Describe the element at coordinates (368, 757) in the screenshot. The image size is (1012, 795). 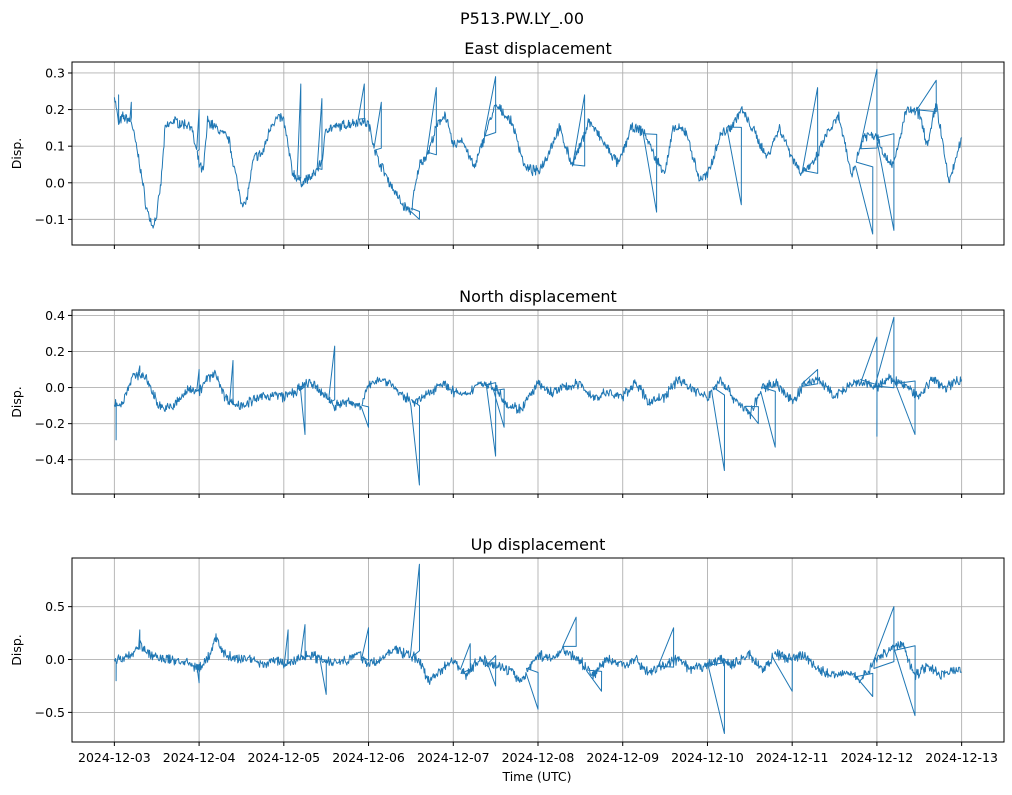
I see `x-tick-label: 2024-12-06` at that location.